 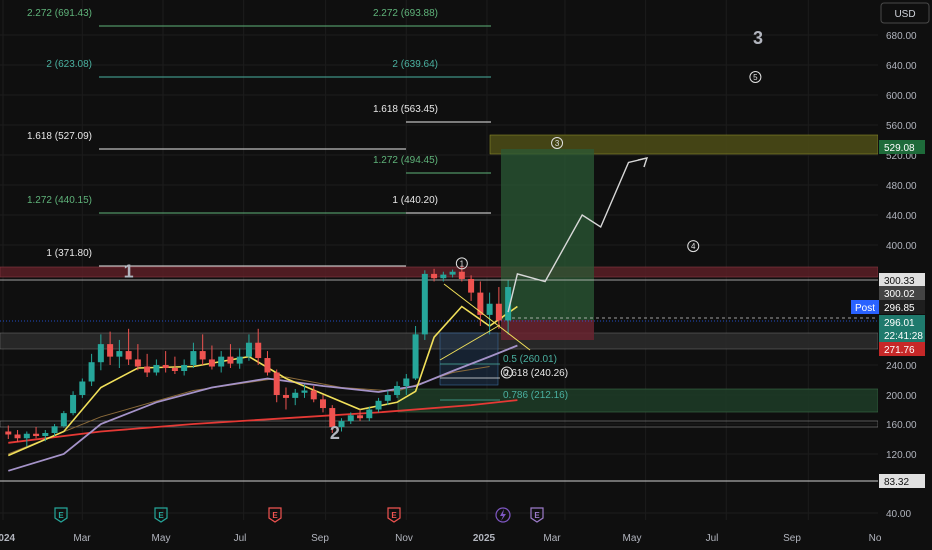 I want to click on time-tick-label: Nov, so click(x=404, y=538).